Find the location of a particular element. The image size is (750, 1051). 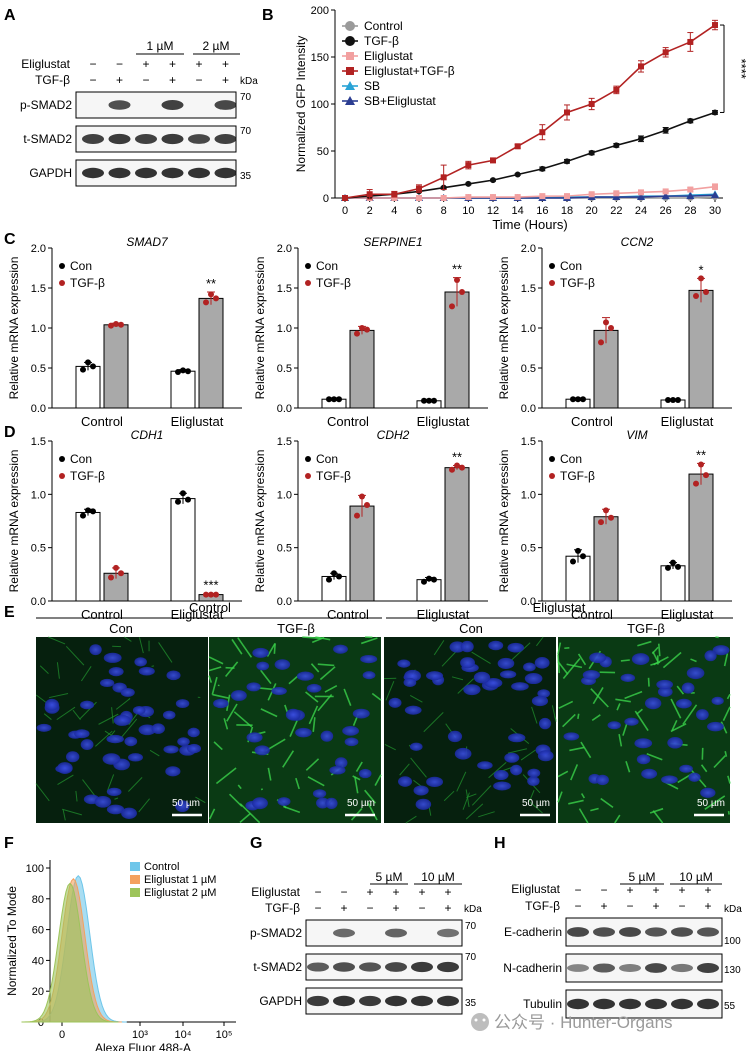

bar-legend-label: Con is located at coordinates (327, 459).